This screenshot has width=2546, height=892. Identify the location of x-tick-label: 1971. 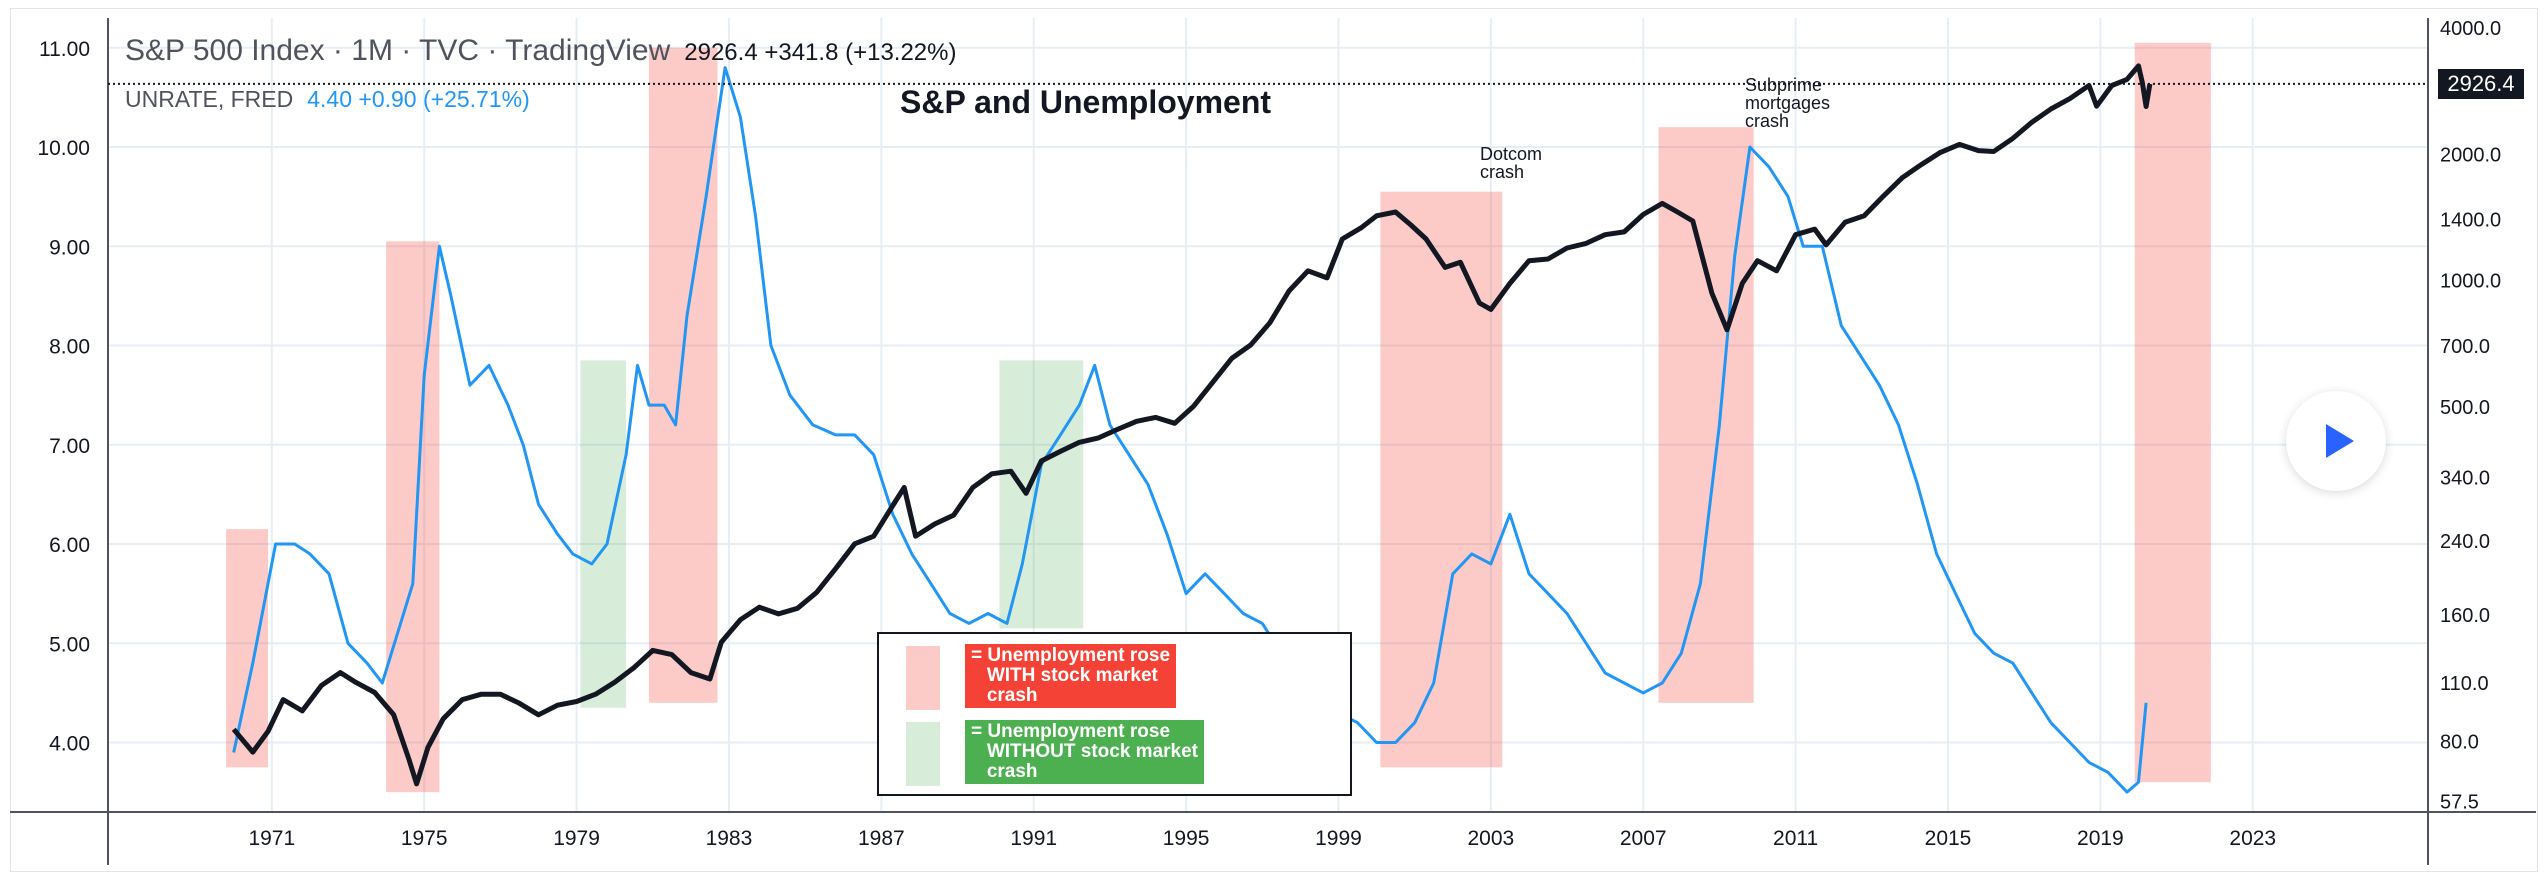
(271, 838).